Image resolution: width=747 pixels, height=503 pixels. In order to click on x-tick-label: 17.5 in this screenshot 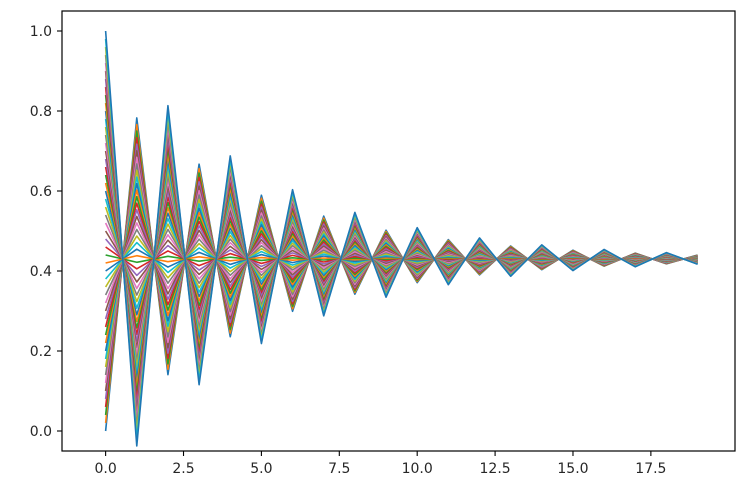, I will do `click(650, 469)`.